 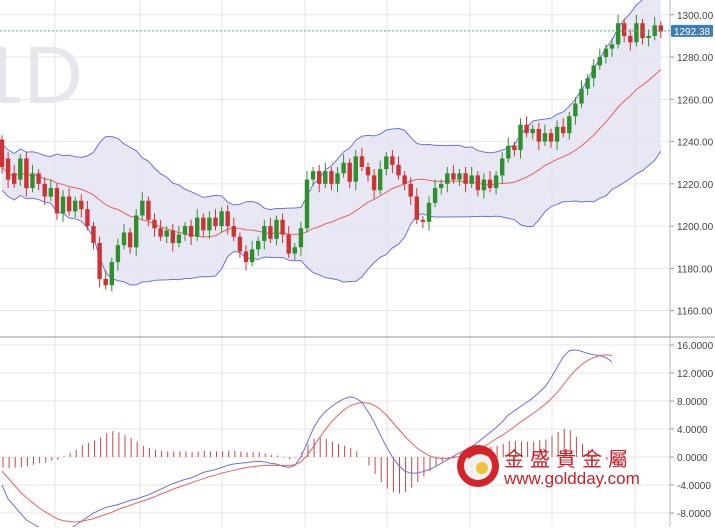 I want to click on current-price-label: 1292.38, so click(x=692, y=32).